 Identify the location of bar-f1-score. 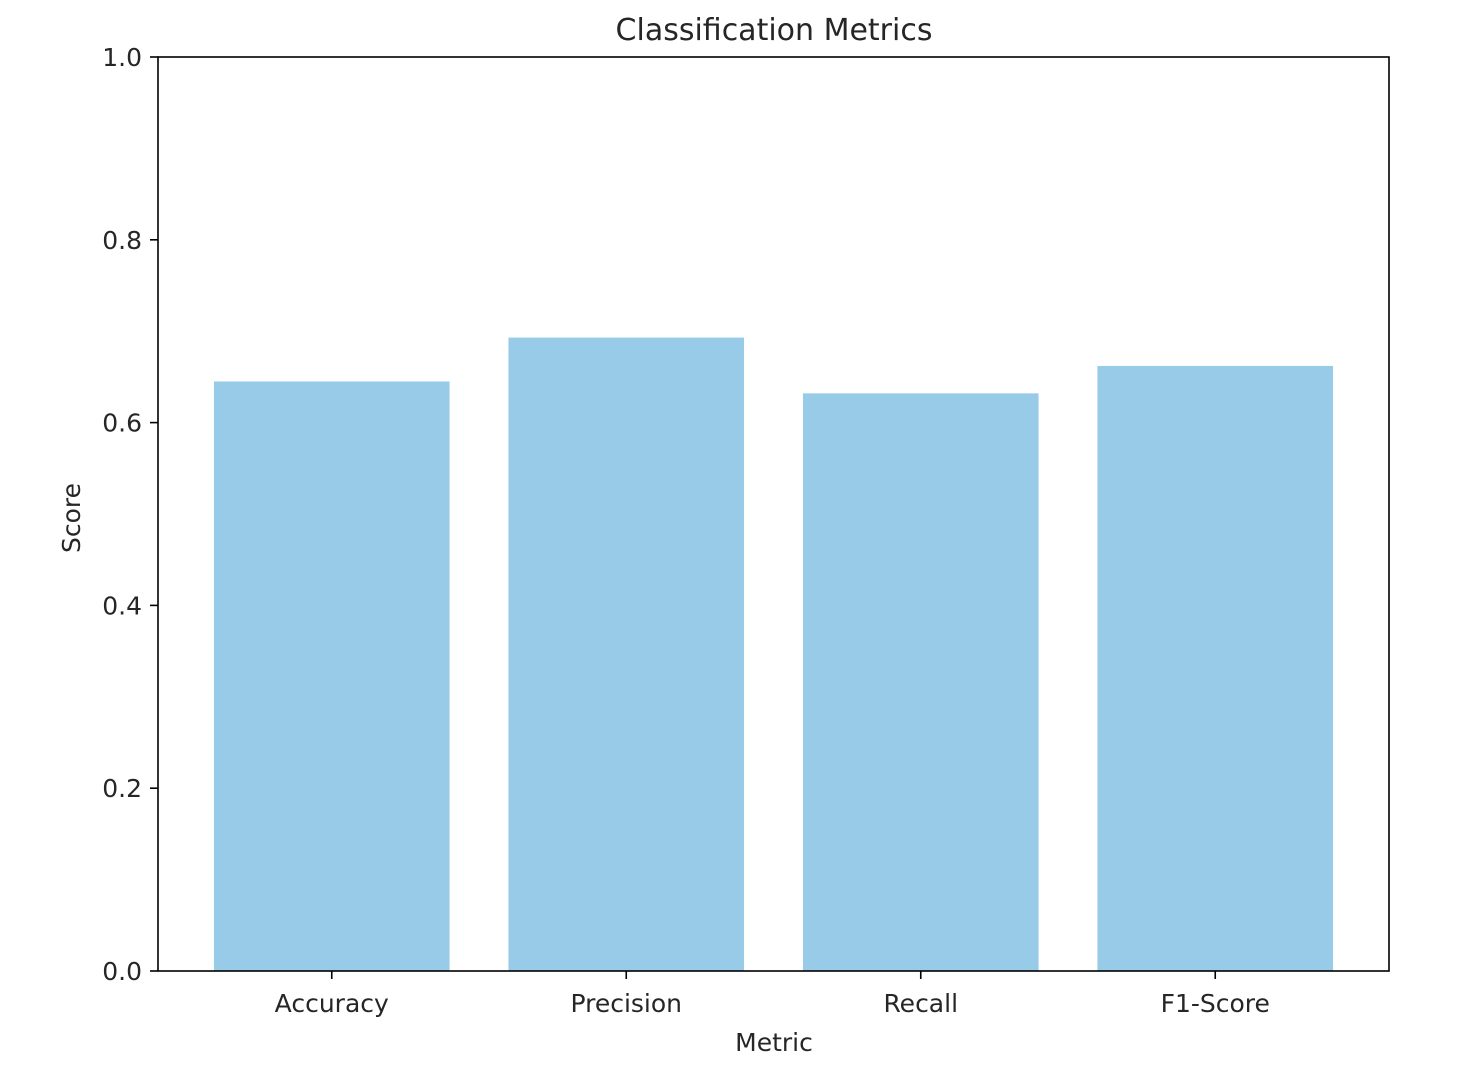
(1215, 668).